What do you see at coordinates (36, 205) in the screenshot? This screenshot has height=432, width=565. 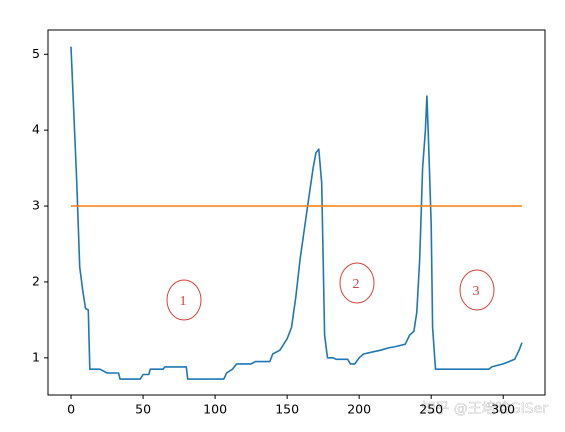 I see `y-tick-label: 3` at bounding box center [36, 205].